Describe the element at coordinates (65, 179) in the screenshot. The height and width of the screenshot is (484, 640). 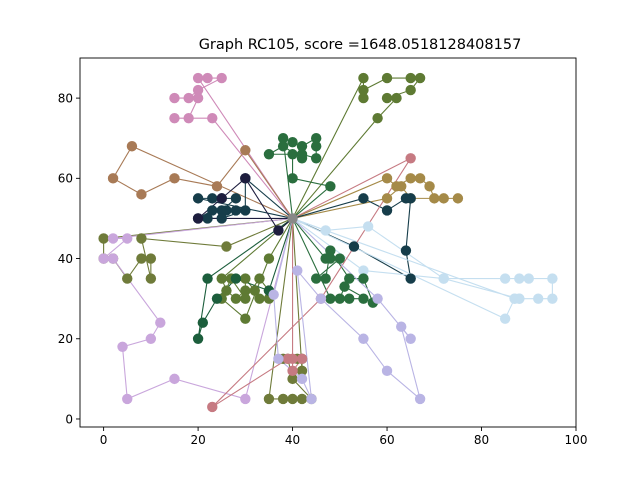
I see `y-tick-label: 60` at that location.